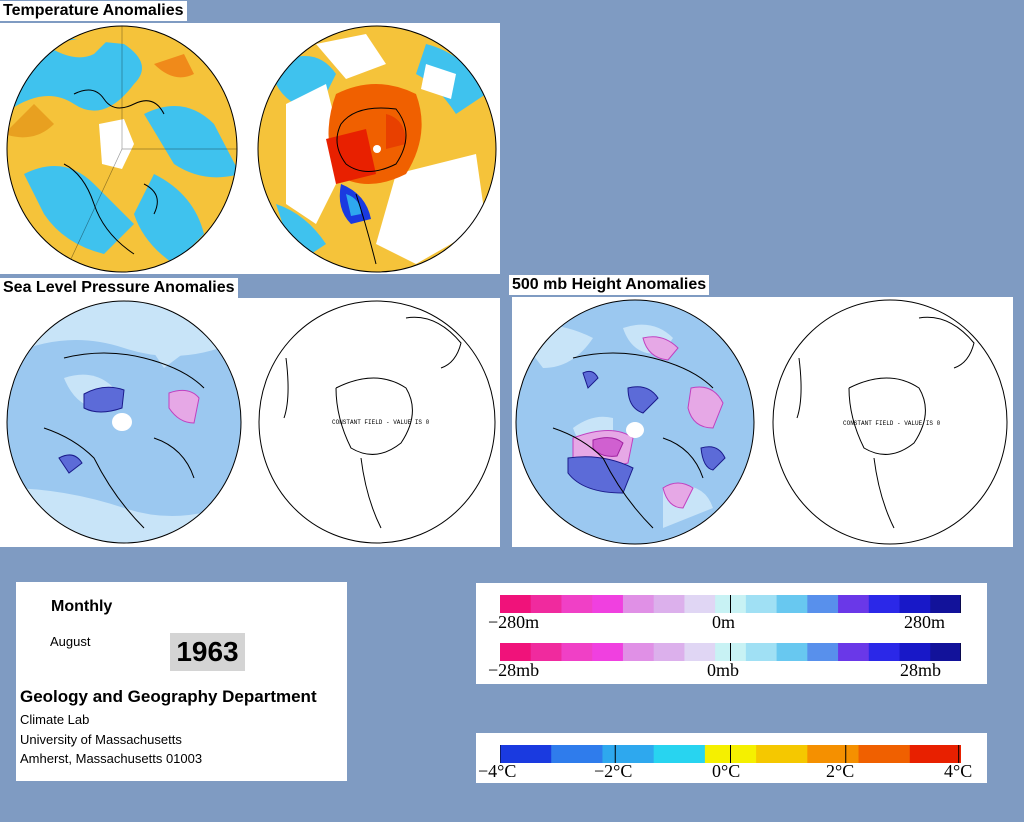  I want to click on slp-panel: CONSTANT FIELD - VALUE IS 0, so click(250, 422).